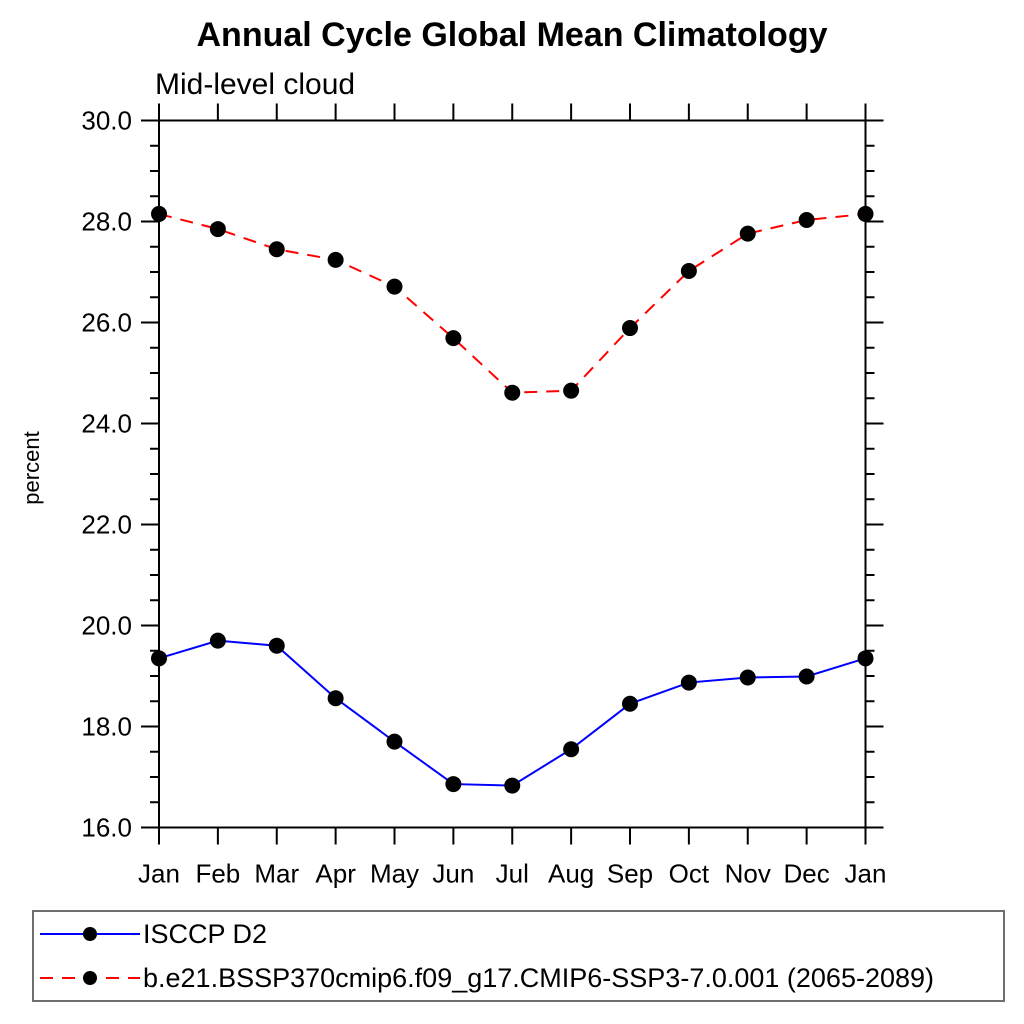 The width and height of the screenshot is (1024, 1024). What do you see at coordinates (106, 525) in the screenshot?
I see `y-tick-label: 22.0` at bounding box center [106, 525].